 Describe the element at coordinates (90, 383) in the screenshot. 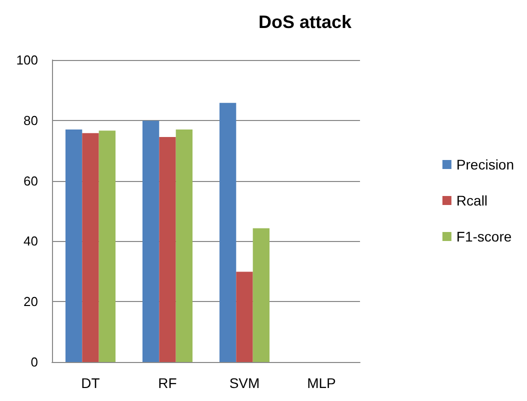

I see `x-tick-label: DT` at that location.